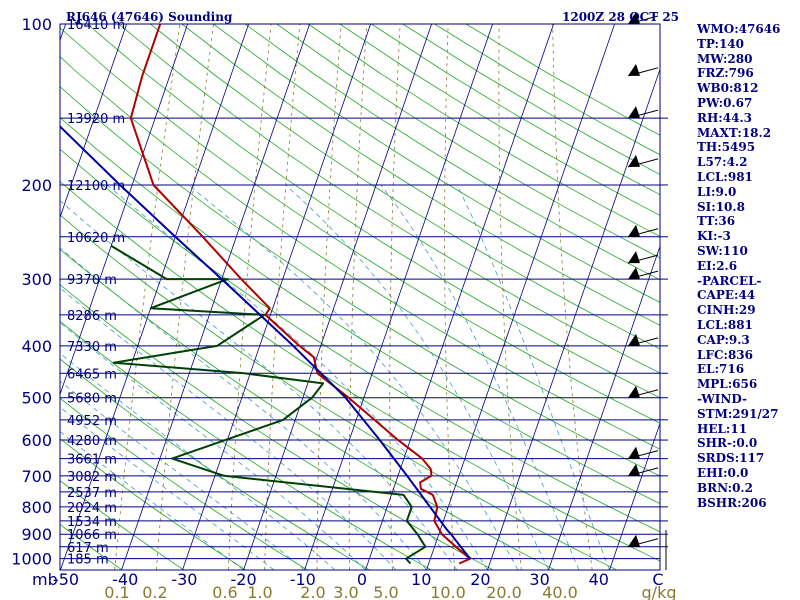 This screenshot has width=800, height=600. I want to click on height-label: 3661 m, so click(92, 460).